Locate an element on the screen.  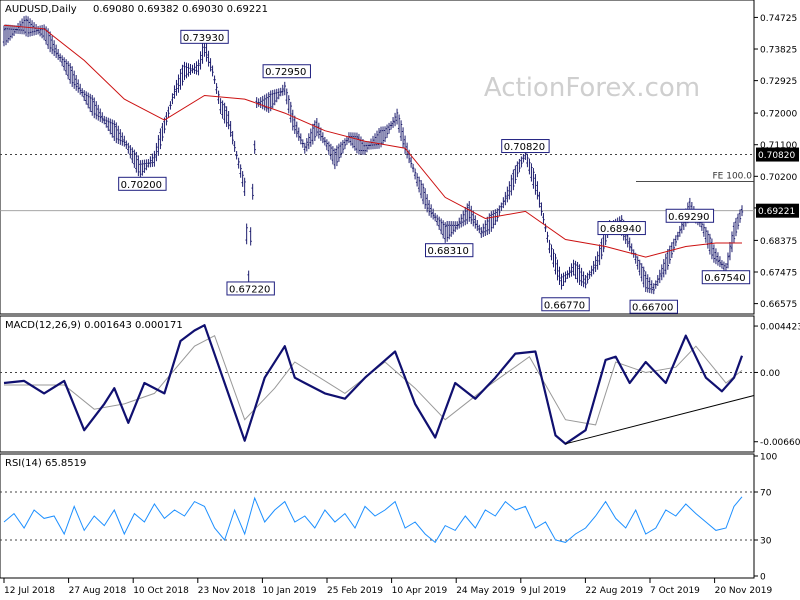
x-tick-label: 10 Oct 2018 is located at coordinates (161, 591).